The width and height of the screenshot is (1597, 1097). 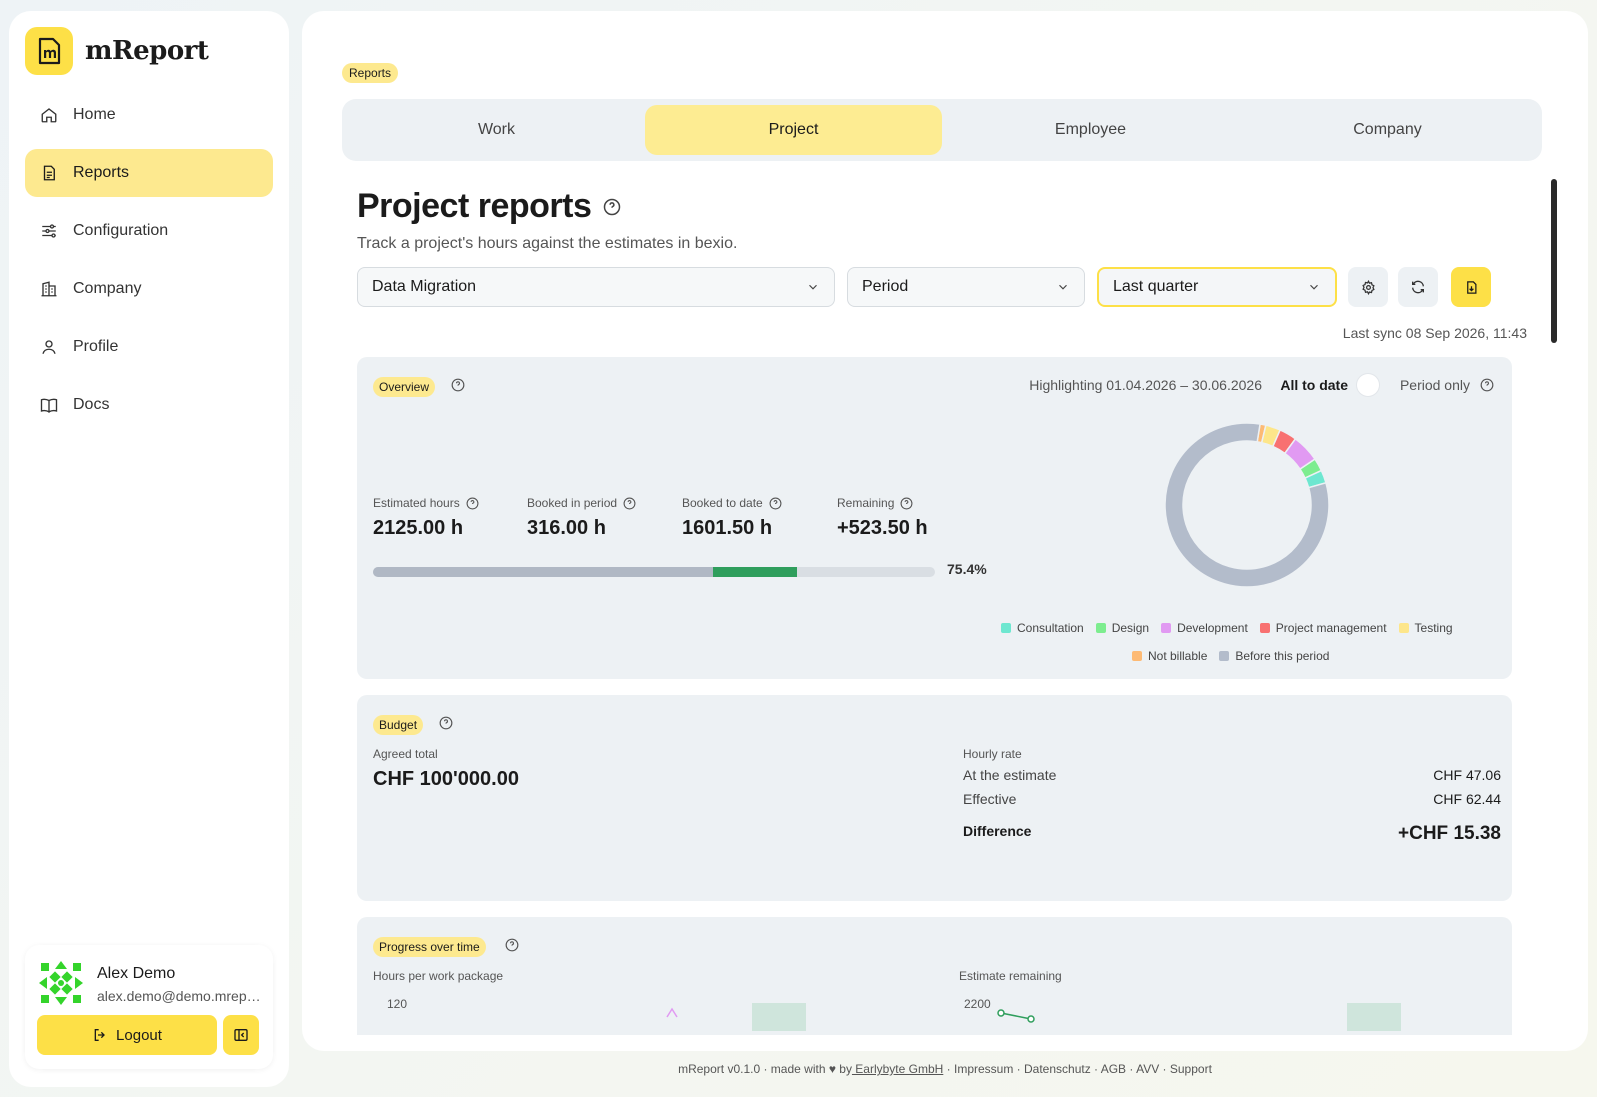 I want to click on stat-booked-date-value: 1601.50 h, so click(x=727, y=528).